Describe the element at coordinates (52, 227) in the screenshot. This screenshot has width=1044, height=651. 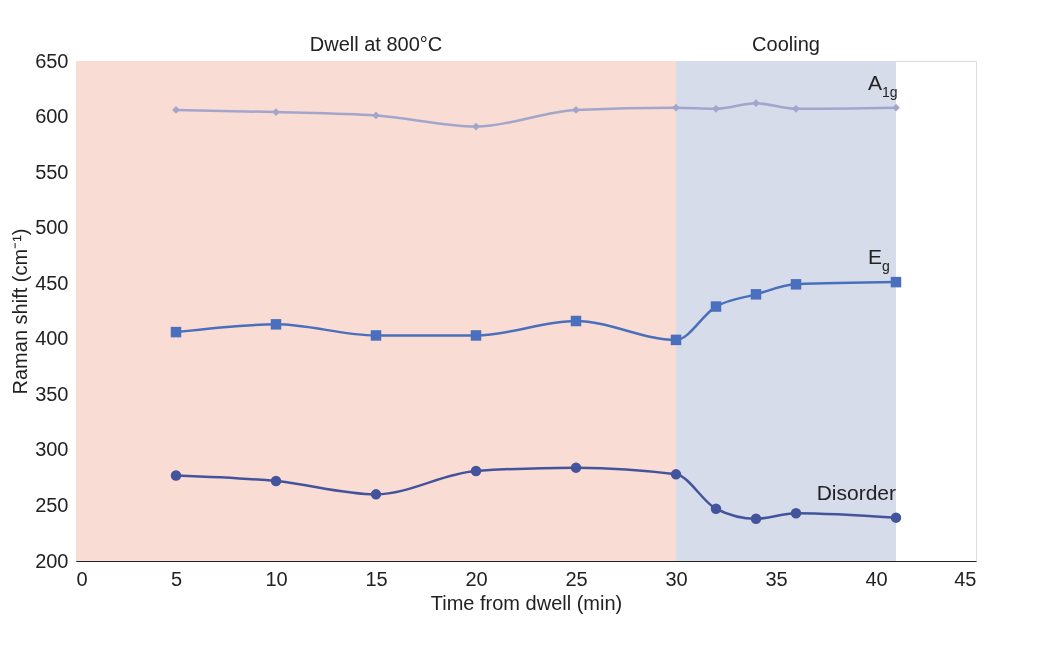
I see `y-tick-label: 500` at that location.